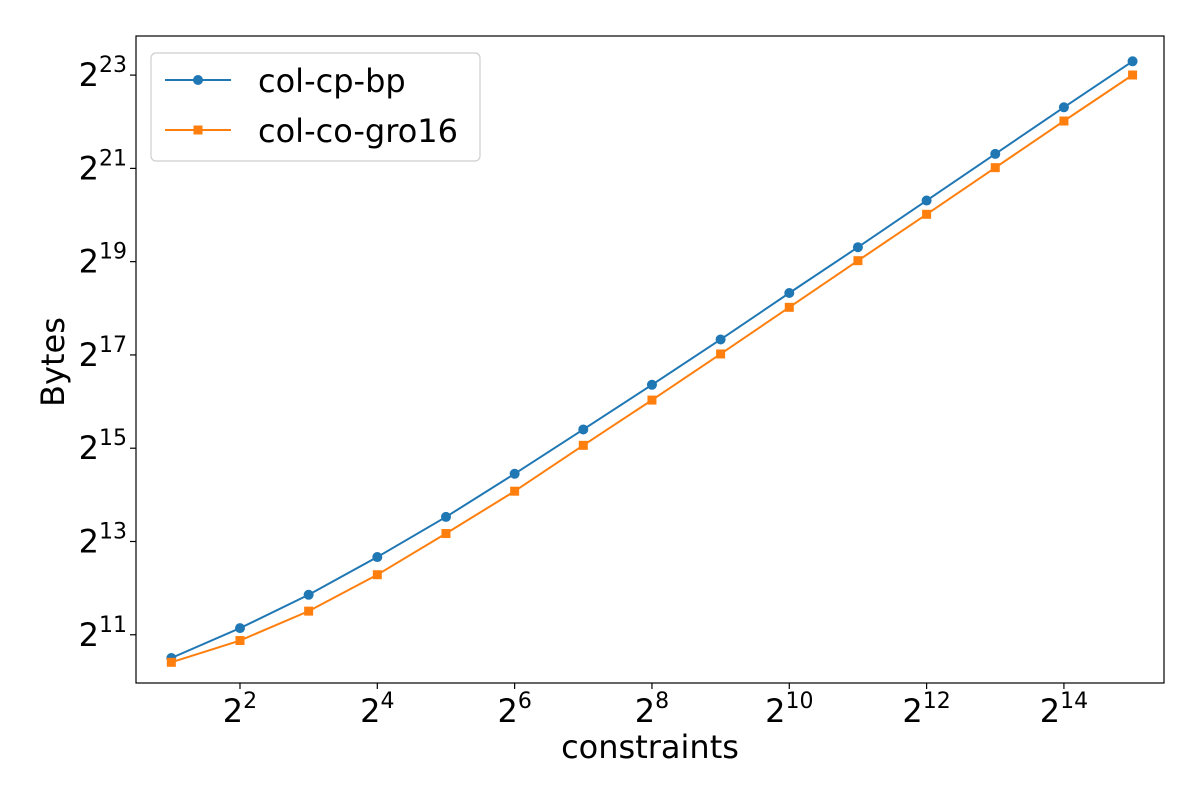 This screenshot has width=1200, height=800. I want to click on x-tick-label-0: 22, so click(240, 709).